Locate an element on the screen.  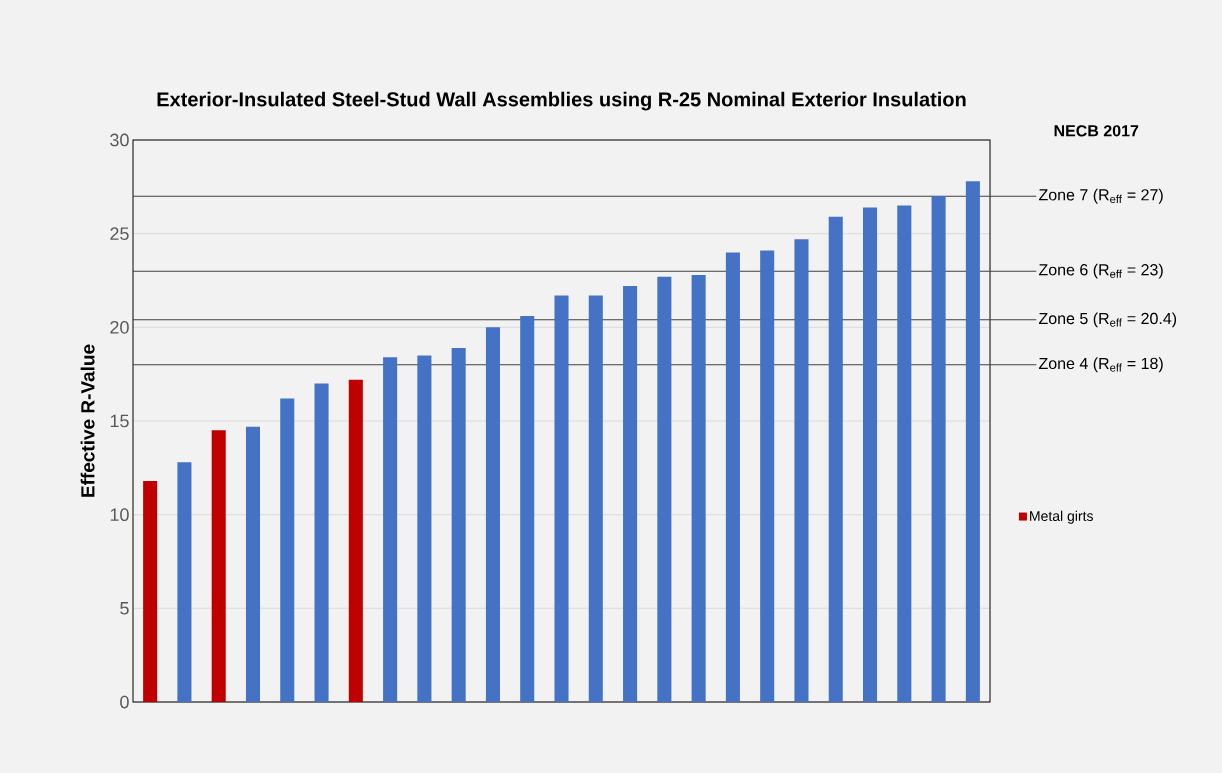
y-axis-title: Effective R-Value is located at coordinates (87, 420).